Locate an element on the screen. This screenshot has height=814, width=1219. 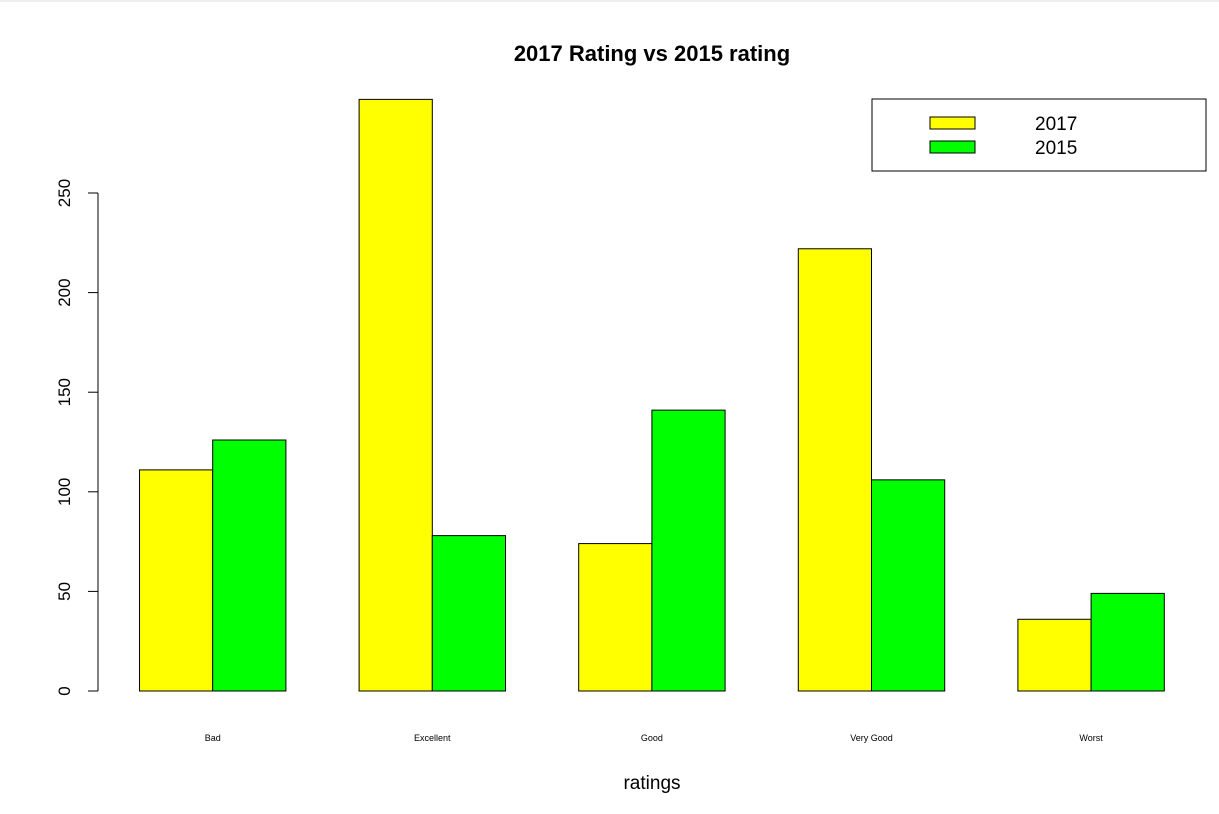
x-tick-labels: Bad Excellent Good Very Good Worst is located at coordinates (654, 738).